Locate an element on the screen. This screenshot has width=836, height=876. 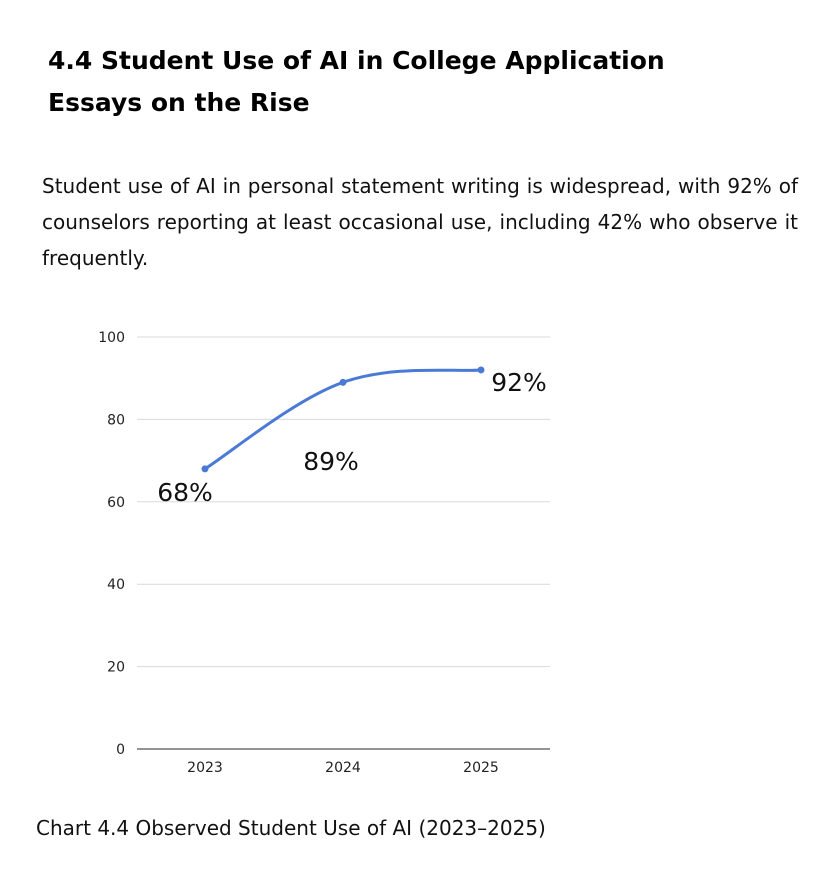
y-tick-label: 20 is located at coordinates (116, 668).